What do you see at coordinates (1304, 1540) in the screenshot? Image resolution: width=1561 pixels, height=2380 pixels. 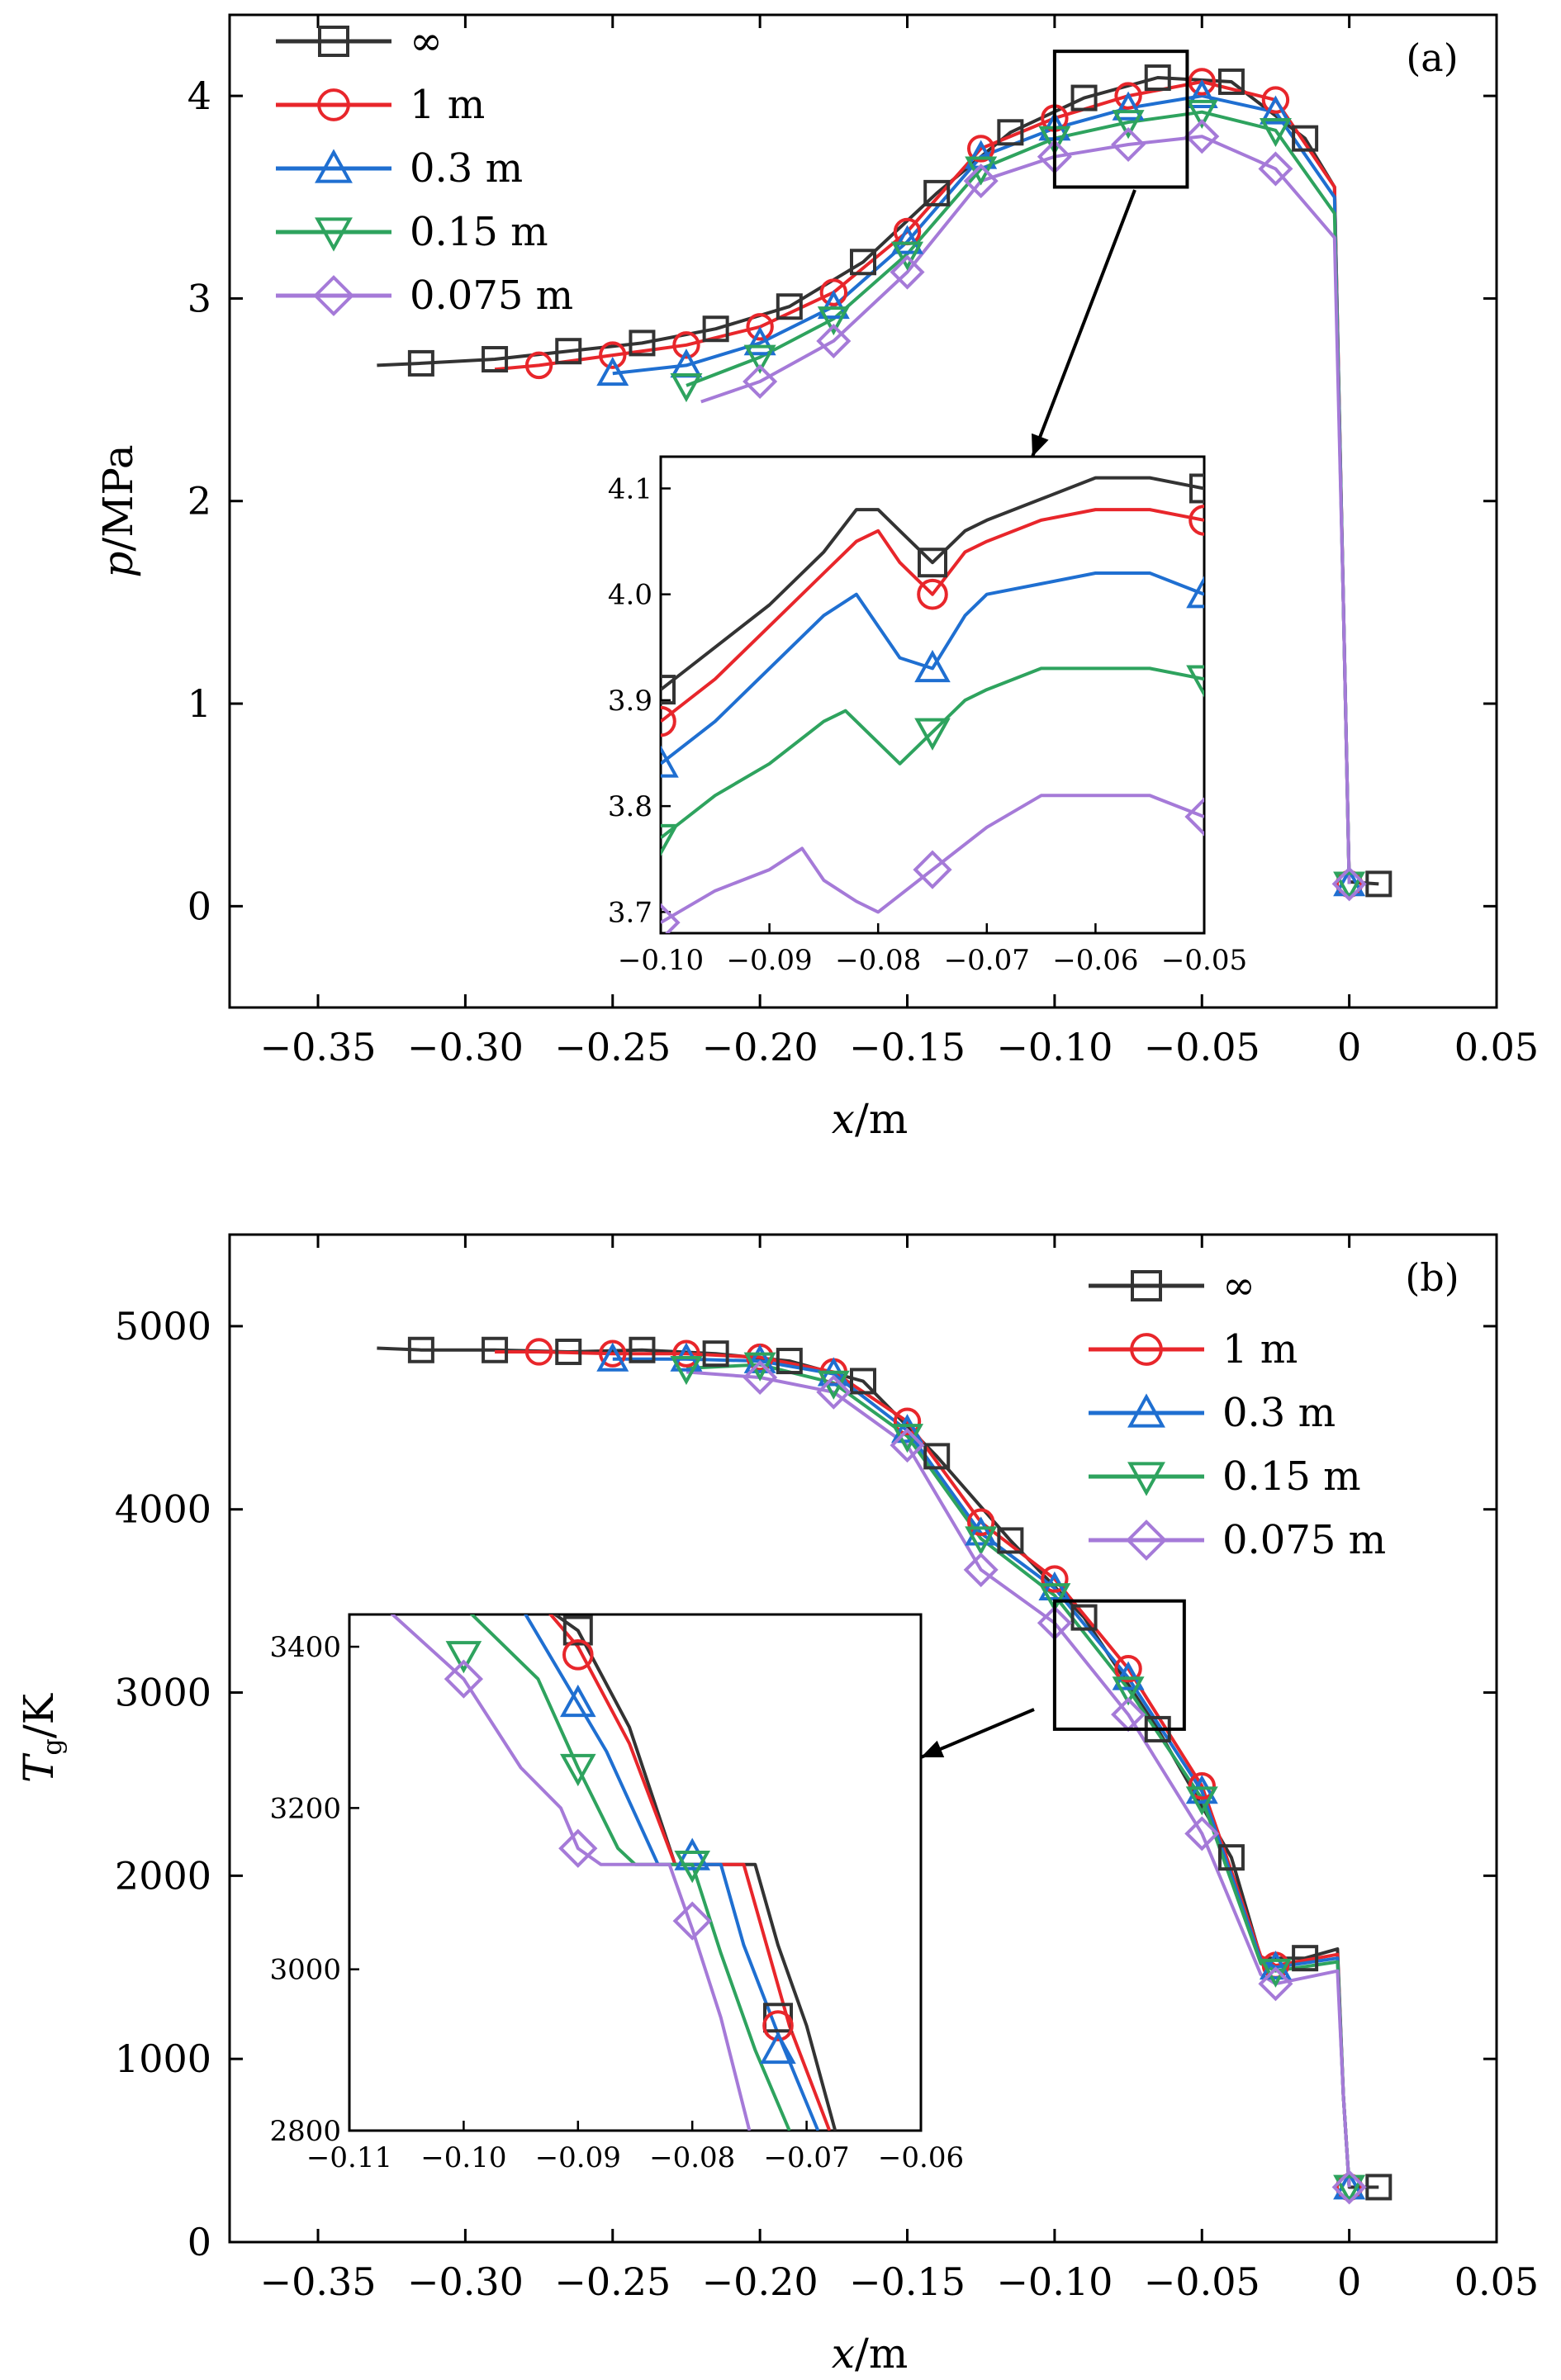 I see `legend-label: 0.075 m` at bounding box center [1304, 1540].